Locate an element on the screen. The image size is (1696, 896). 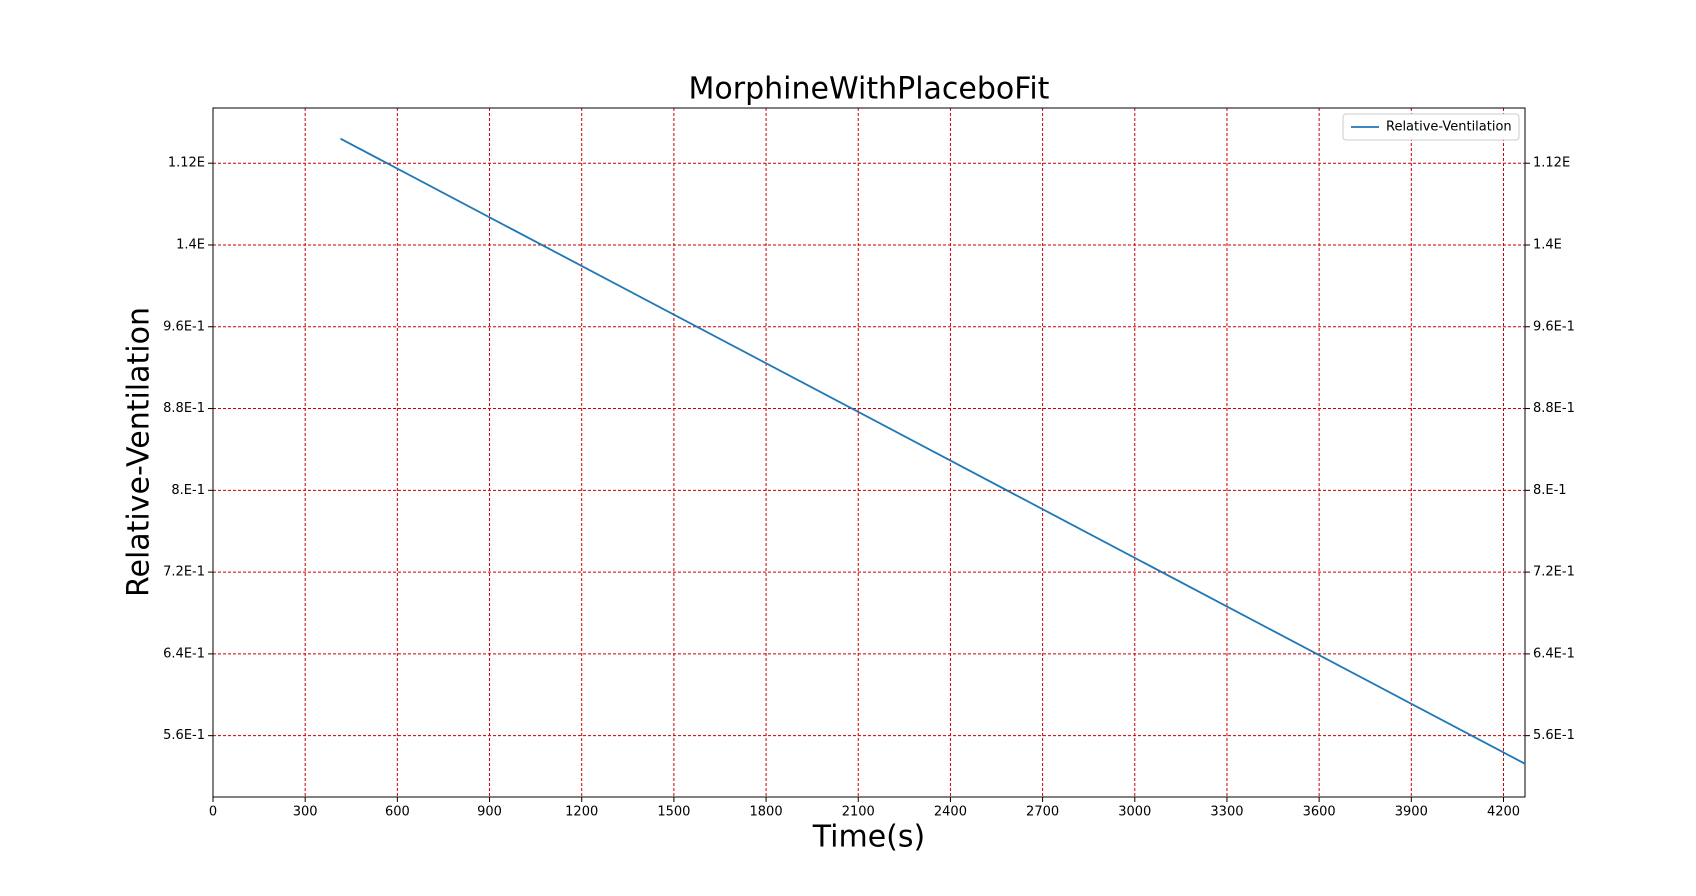
y2-tick-label: 8.8E-1 is located at coordinates (1554, 408).